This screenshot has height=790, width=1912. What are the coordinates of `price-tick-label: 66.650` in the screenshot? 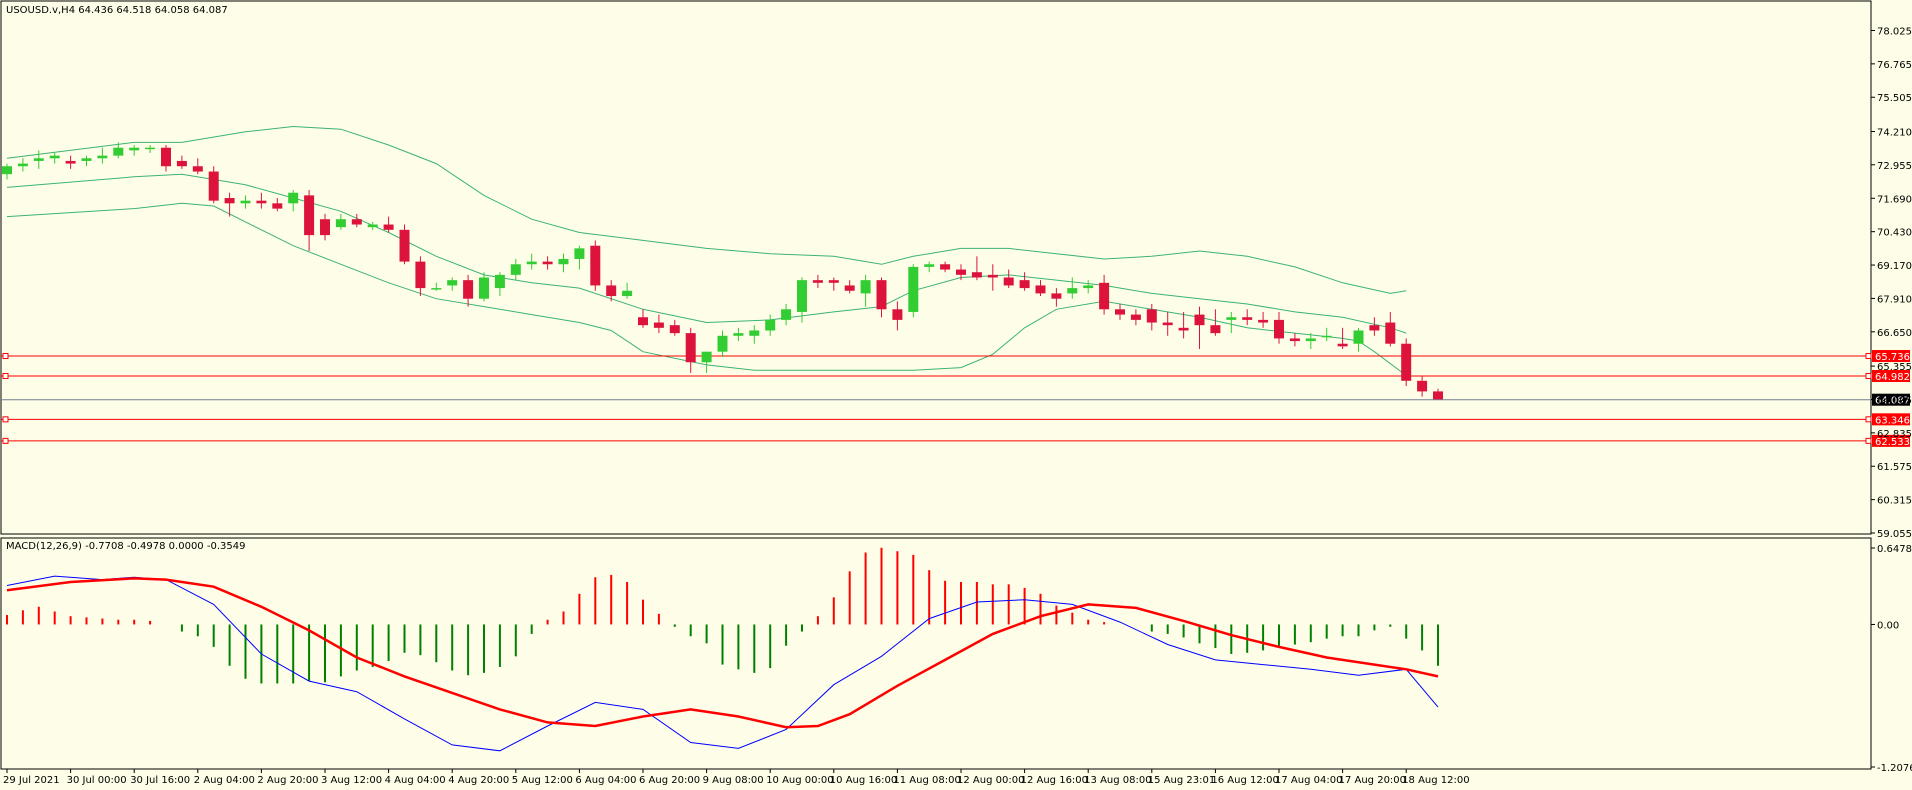 It's located at (1894, 333).